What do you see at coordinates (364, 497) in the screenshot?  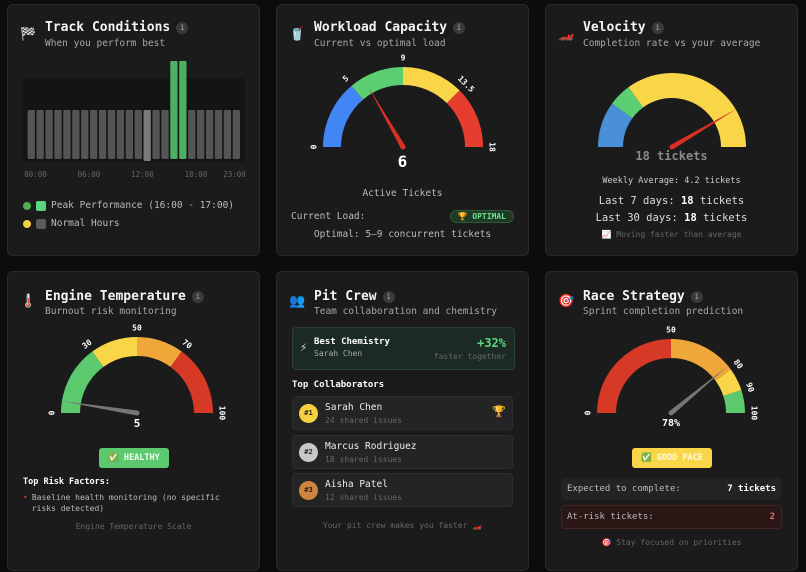 I see `collaborator-shared: 12 shared issues` at bounding box center [364, 497].